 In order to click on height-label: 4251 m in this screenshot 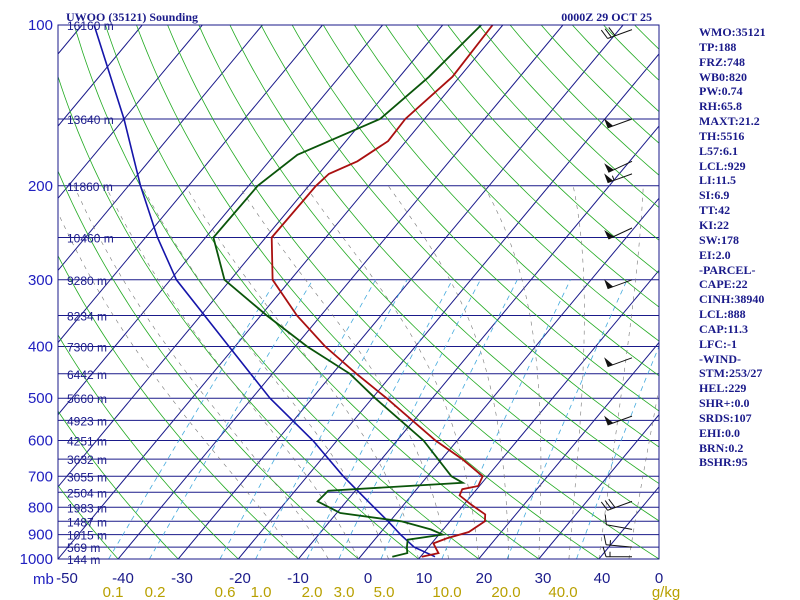, I will do `click(87, 442)`.